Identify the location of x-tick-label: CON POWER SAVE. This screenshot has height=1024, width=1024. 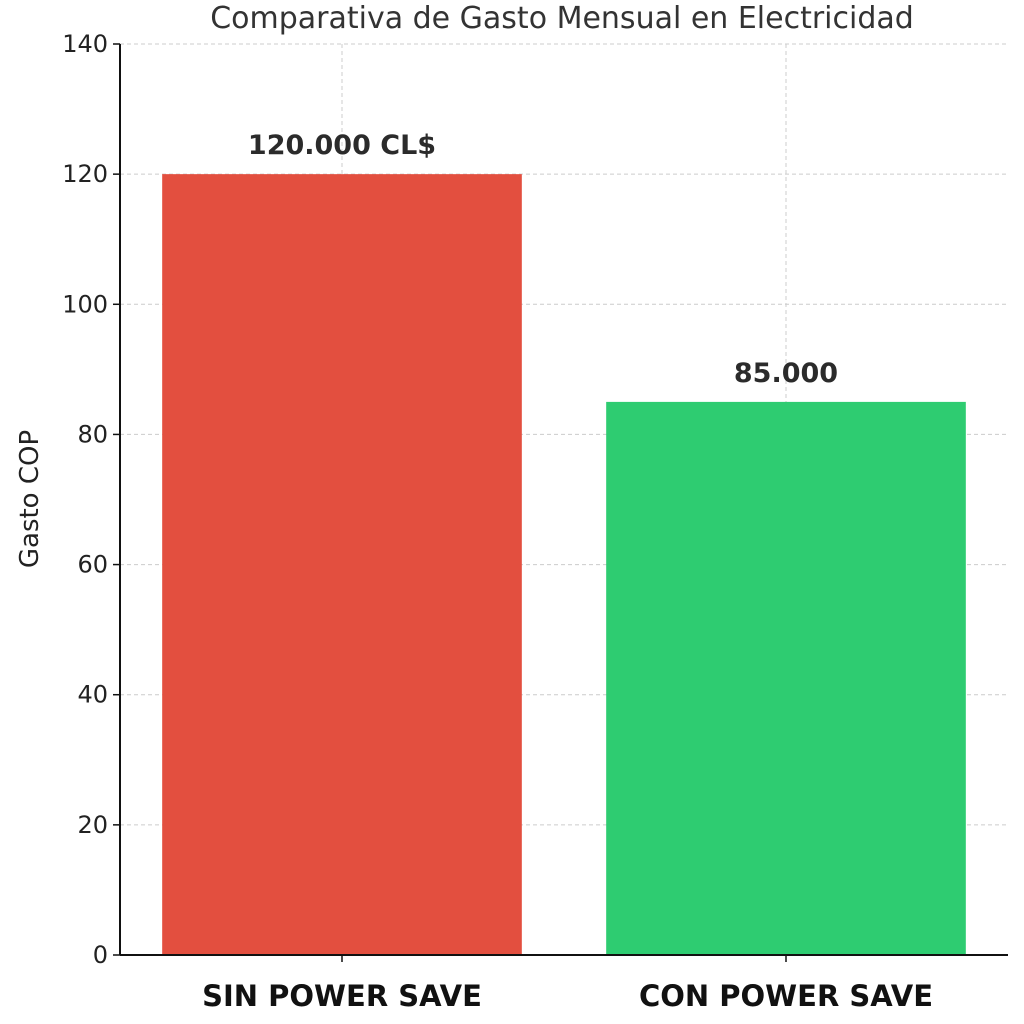
(786, 996).